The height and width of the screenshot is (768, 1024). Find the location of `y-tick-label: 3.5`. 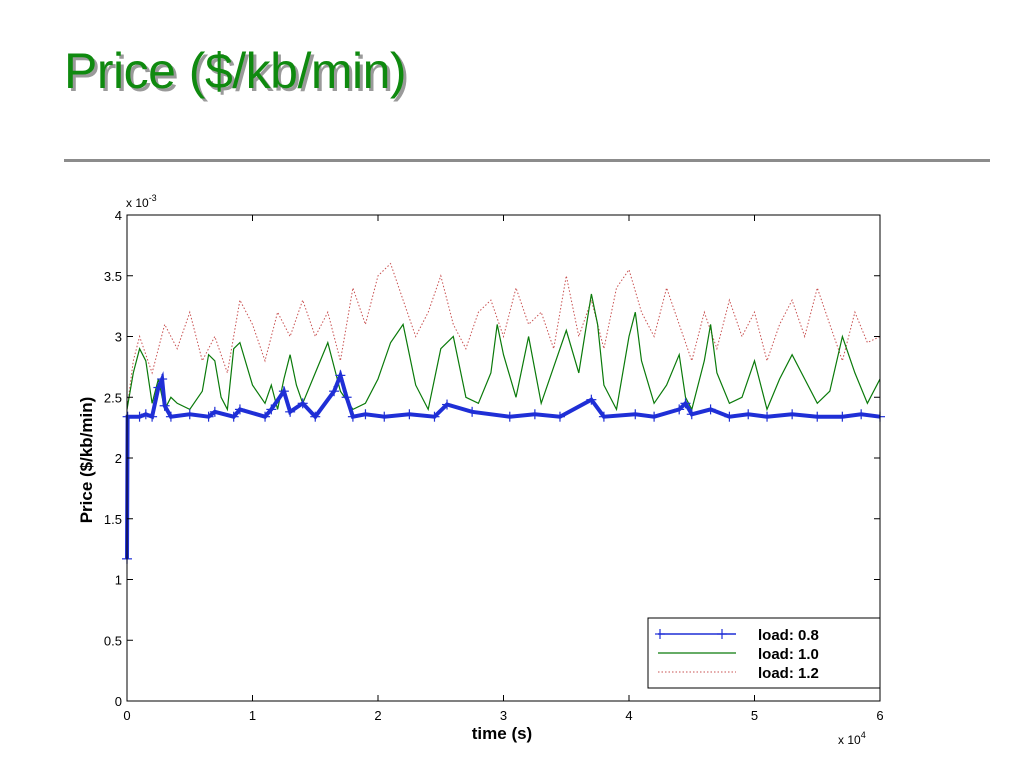

y-tick-label: 3.5 is located at coordinates (113, 276).